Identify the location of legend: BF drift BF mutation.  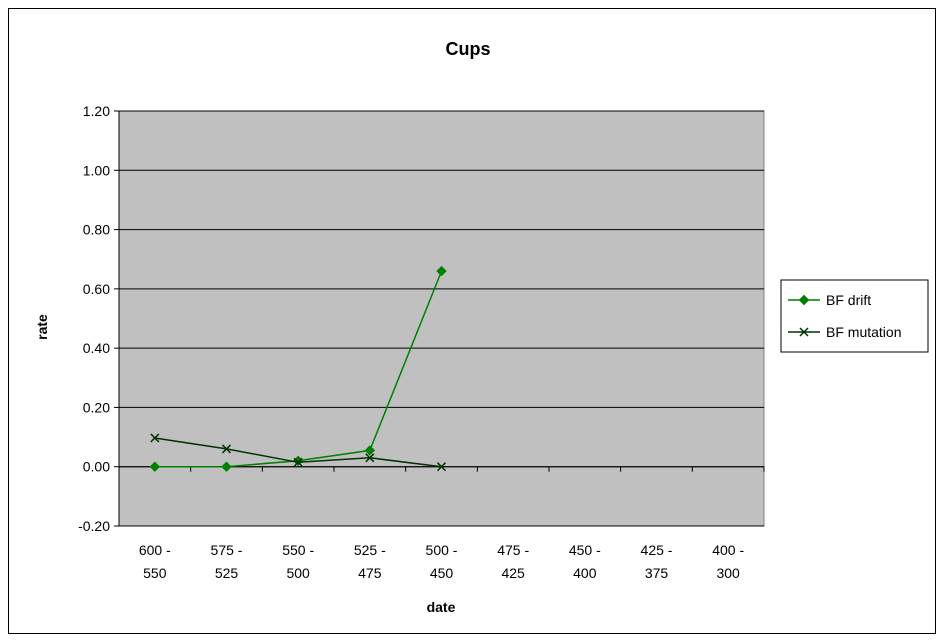
(854, 316).